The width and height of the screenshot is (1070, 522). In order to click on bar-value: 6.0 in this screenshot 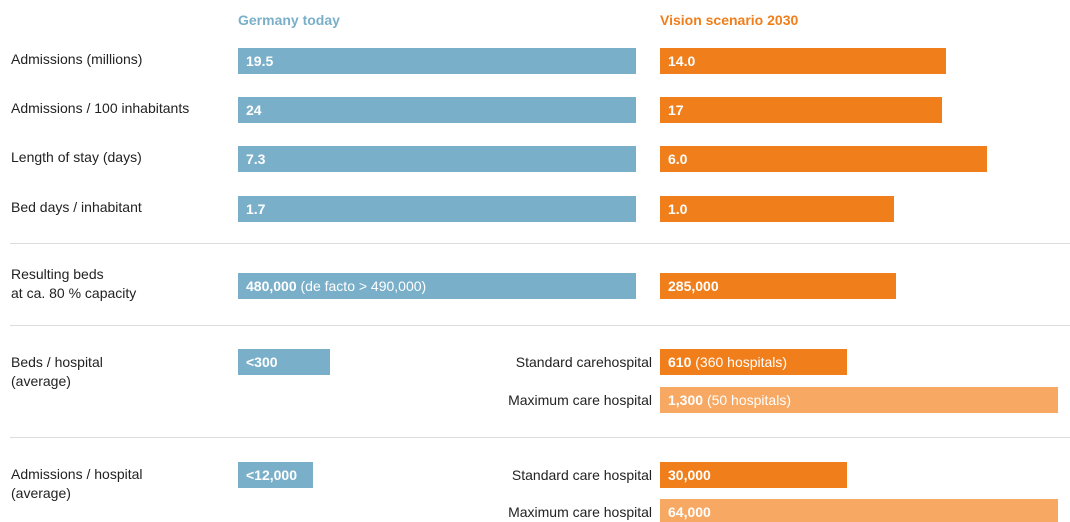, I will do `click(678, 159)`.